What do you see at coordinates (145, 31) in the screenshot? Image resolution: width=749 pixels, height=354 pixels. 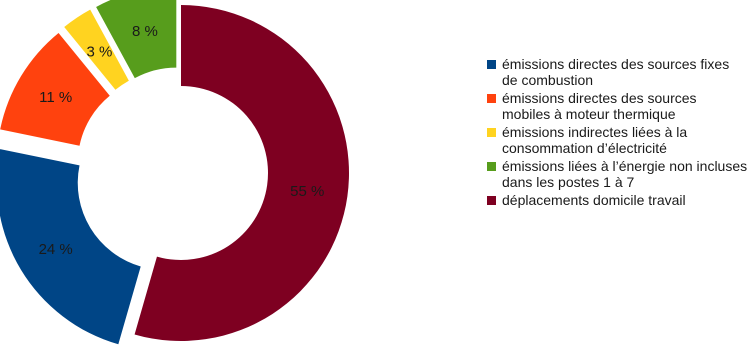 I see `slice-value-label: 8 %` at bounding box center [145, 31].